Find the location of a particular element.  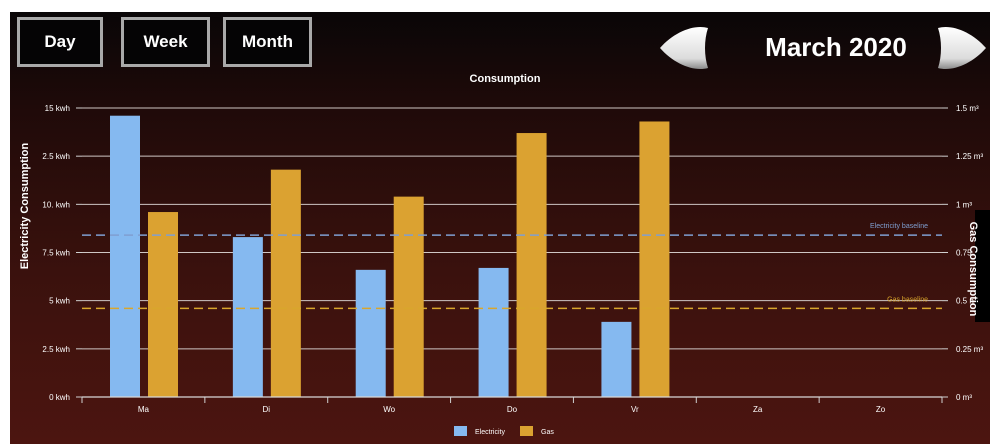

x-tick-label: Ma is located at coordinates (144, 409).